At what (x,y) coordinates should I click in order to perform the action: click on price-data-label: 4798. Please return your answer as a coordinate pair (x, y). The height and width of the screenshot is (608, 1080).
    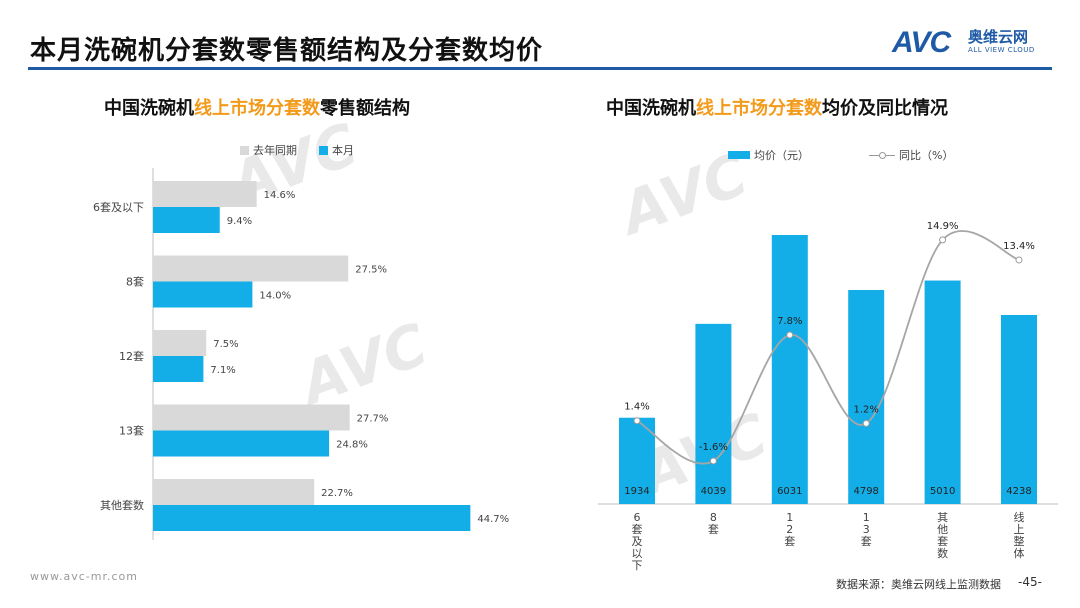
    Looking at the image, I should click on (865, 491).